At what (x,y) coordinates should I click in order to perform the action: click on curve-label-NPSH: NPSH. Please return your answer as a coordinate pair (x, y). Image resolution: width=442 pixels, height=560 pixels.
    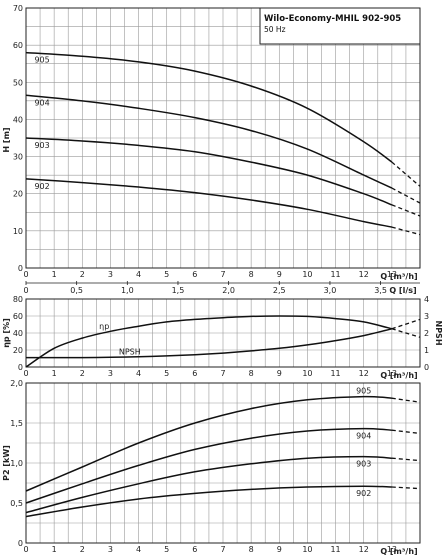
    Looking at the image, I should click on (130, 352).